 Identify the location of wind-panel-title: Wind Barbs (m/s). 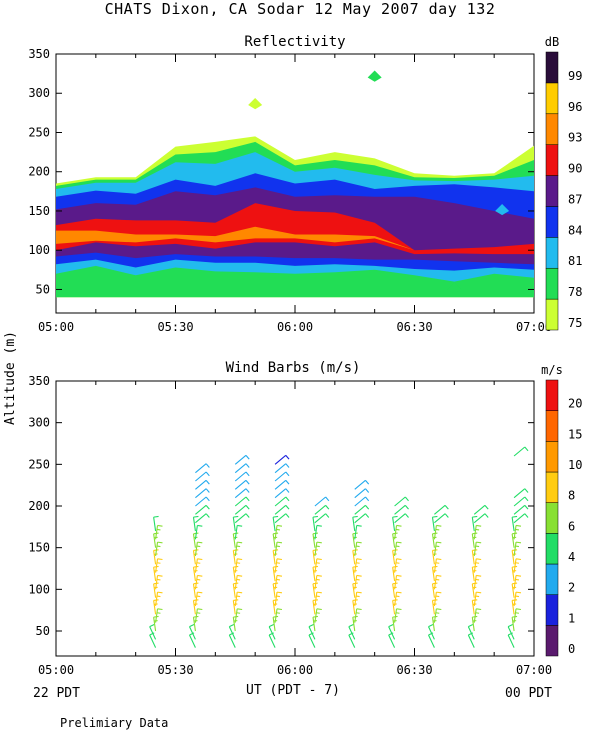
(293, 368).